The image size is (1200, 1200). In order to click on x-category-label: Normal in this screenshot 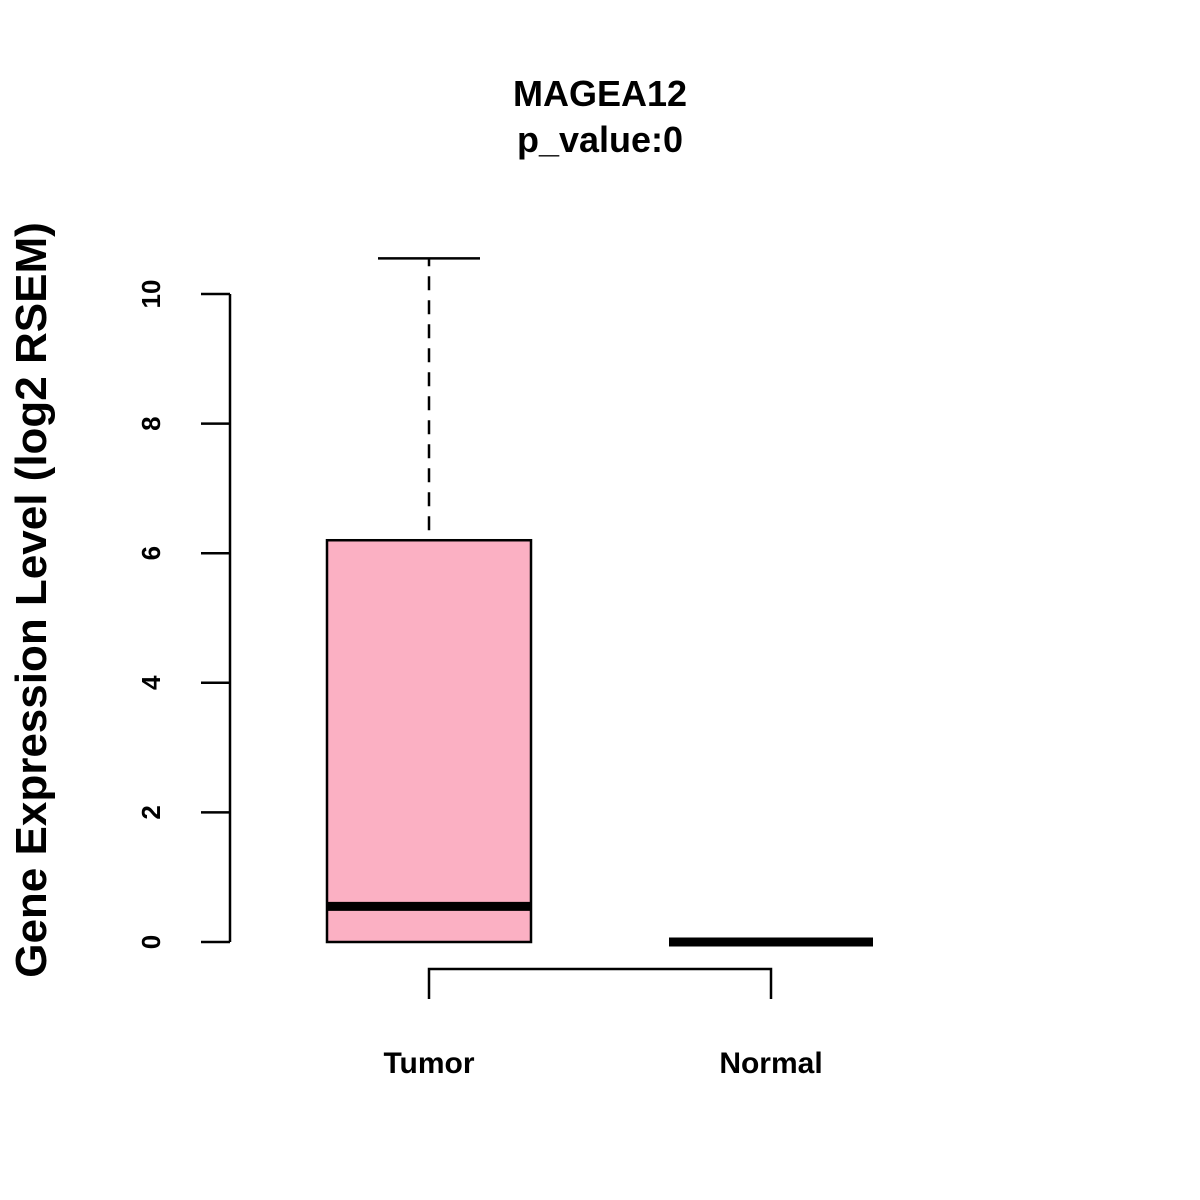, I will do `click(770, 1063)`.